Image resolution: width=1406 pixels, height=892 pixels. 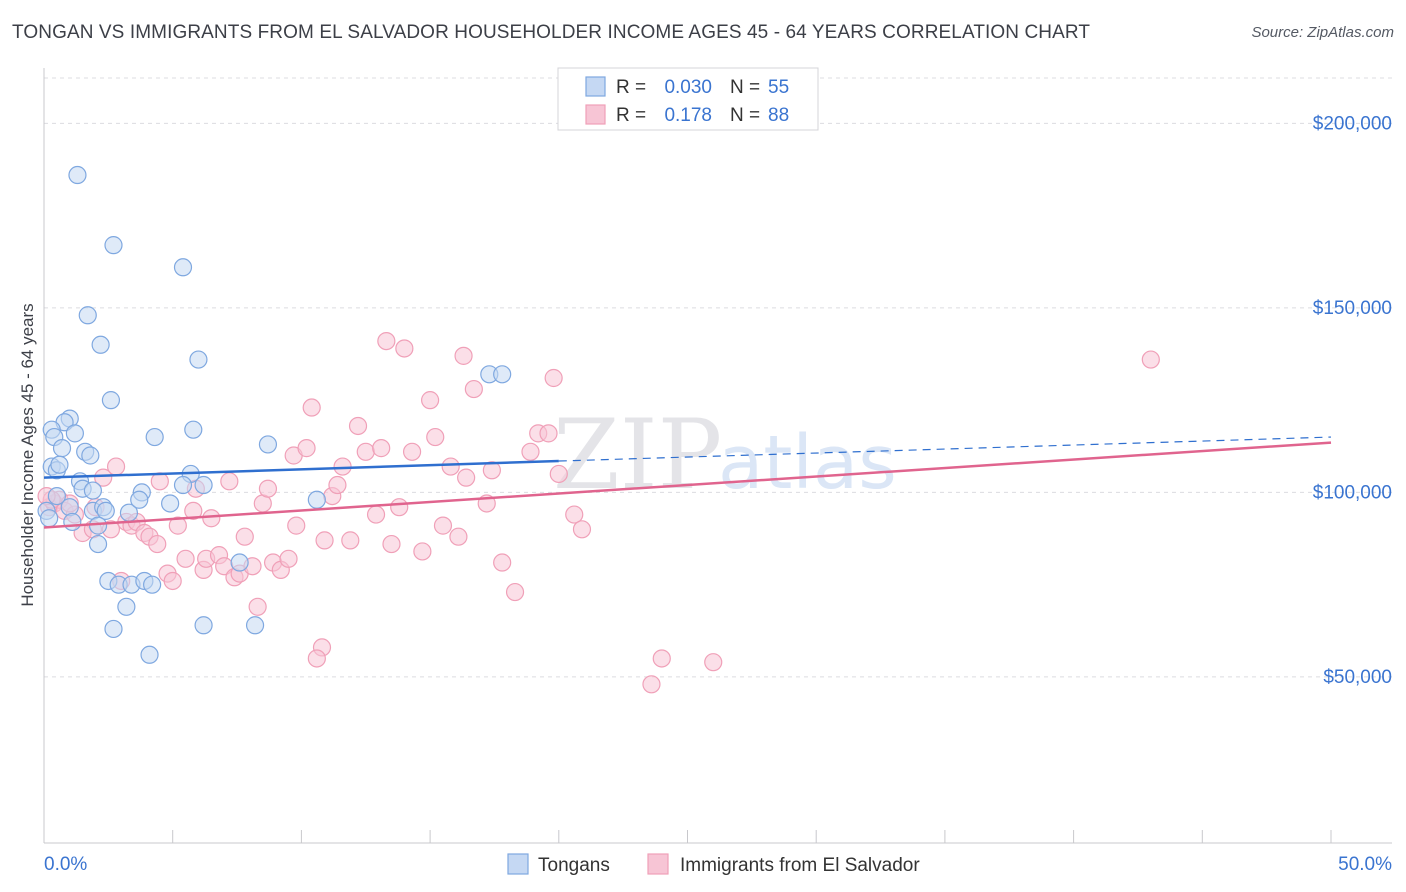 I want to click on stats-n-value: 55, so click(x=778, y=87).